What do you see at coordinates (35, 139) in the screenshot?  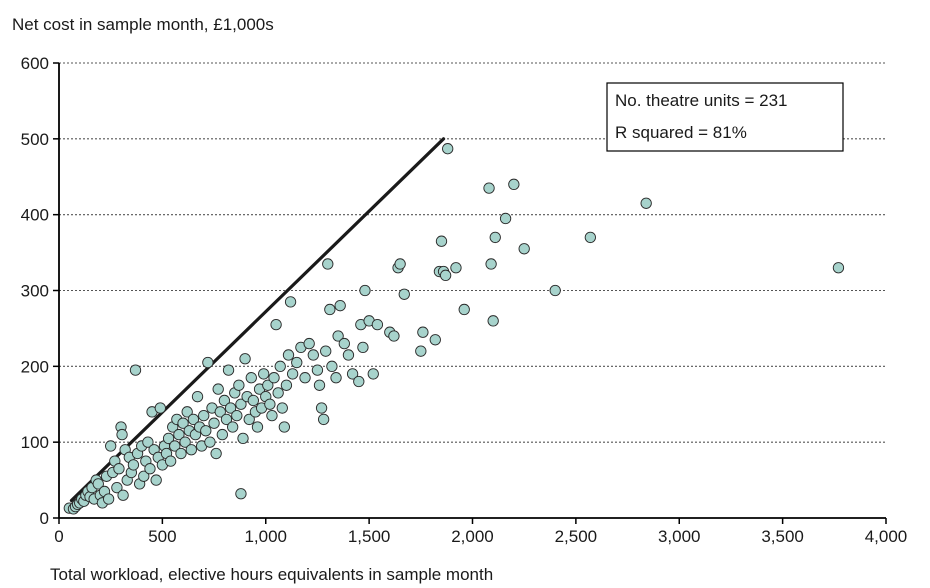 I see `y-tick-label-500: 500` at bounding box center [35, 139].